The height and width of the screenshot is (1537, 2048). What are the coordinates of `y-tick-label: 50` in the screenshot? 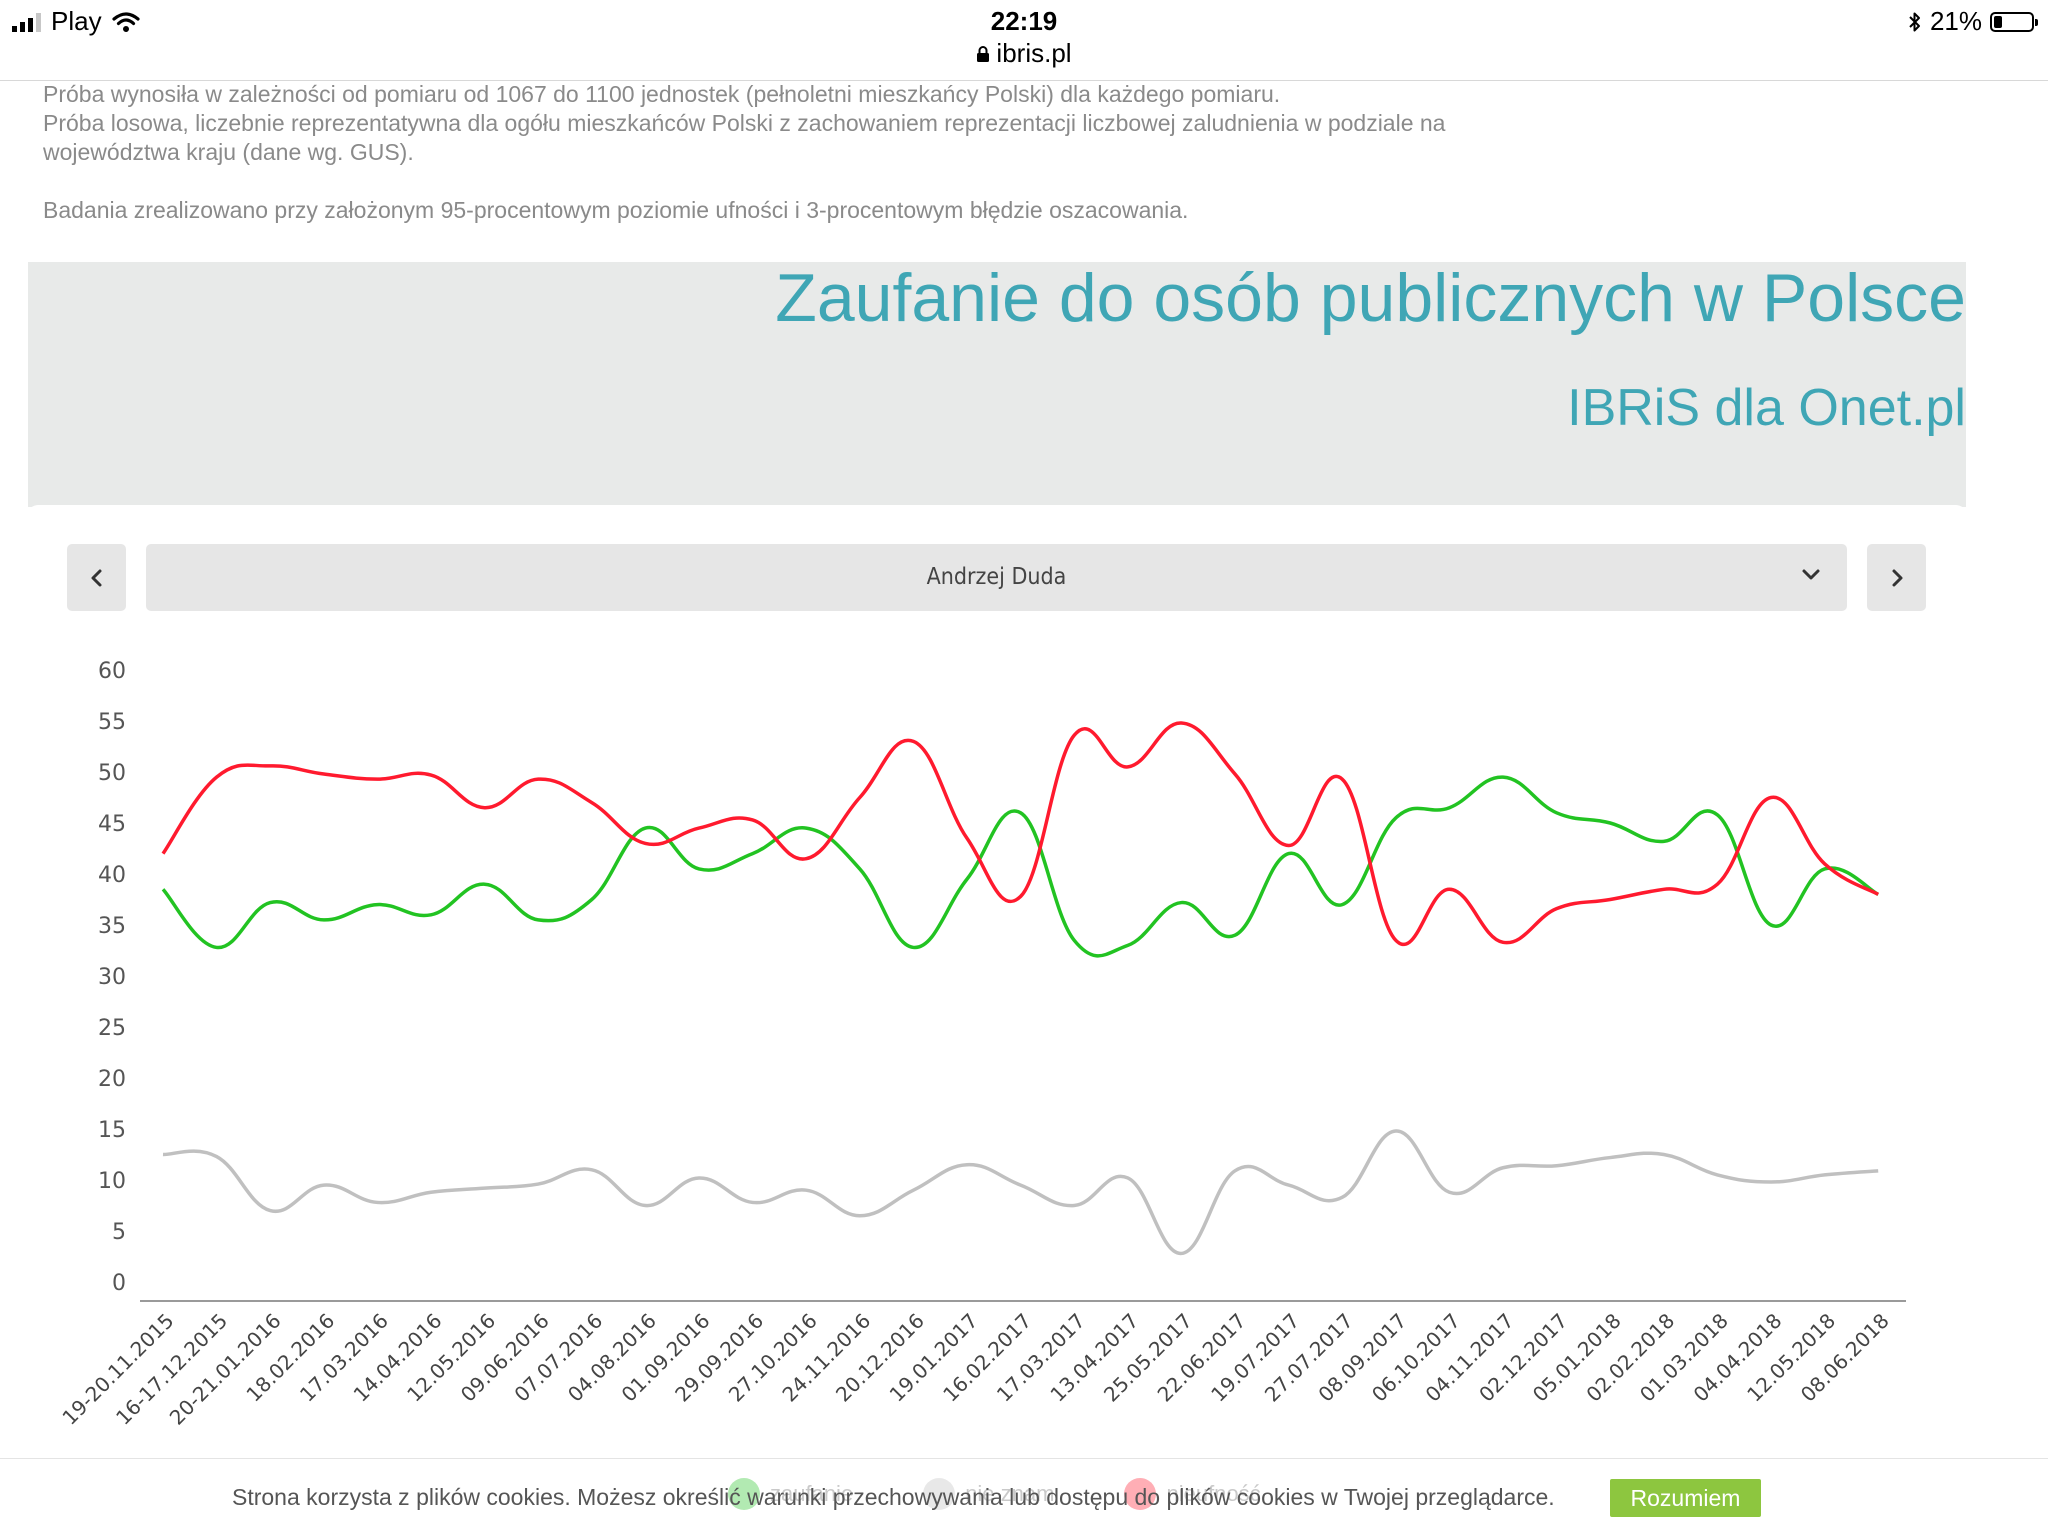 It's located at (112, 773).